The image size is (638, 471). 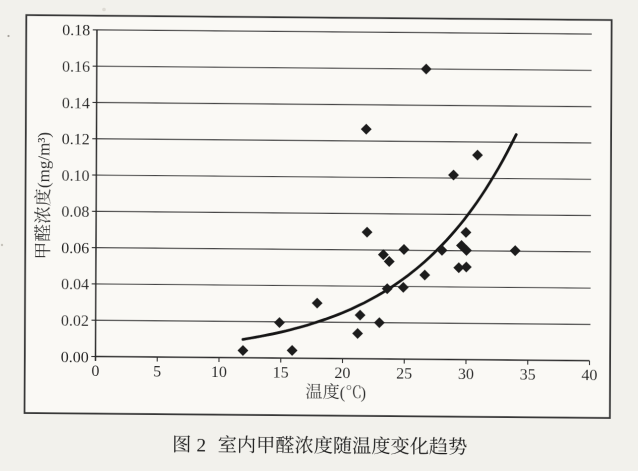 What do you see at coordinates (75, 248) in the screenshot?
I see `svg-text: 0.06` at bounding box center [75, 248].